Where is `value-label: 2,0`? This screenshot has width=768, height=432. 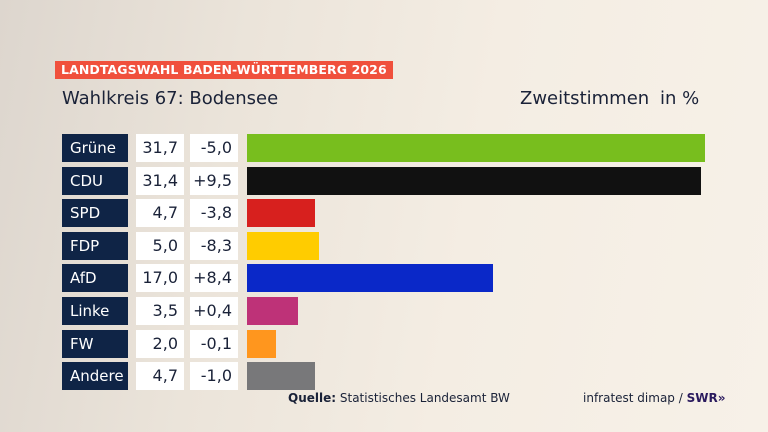
value-label: 2,0 is located at coordinates (160, 343).